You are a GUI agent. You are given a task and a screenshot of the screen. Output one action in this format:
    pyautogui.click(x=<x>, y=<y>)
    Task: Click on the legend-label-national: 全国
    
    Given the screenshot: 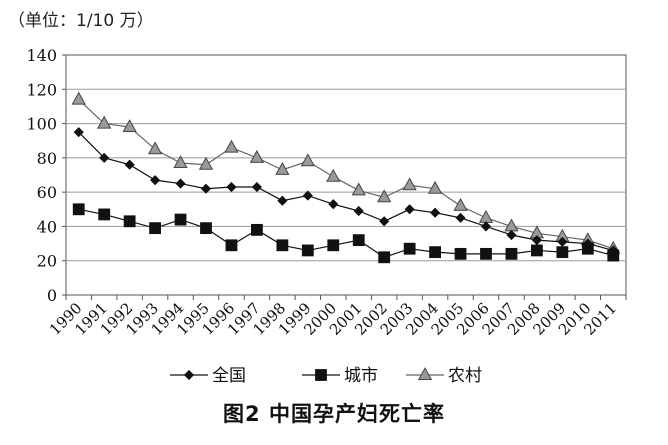 What is the action you would take?
    pyautogui.click(x=229, y=376)
    